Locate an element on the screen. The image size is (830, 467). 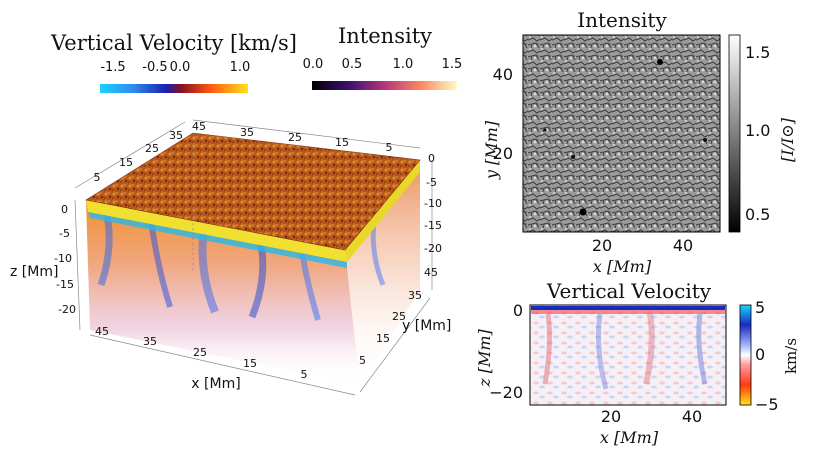
intensity-cbar-label: [I/I⊙] is located at coordinates (787, 139).